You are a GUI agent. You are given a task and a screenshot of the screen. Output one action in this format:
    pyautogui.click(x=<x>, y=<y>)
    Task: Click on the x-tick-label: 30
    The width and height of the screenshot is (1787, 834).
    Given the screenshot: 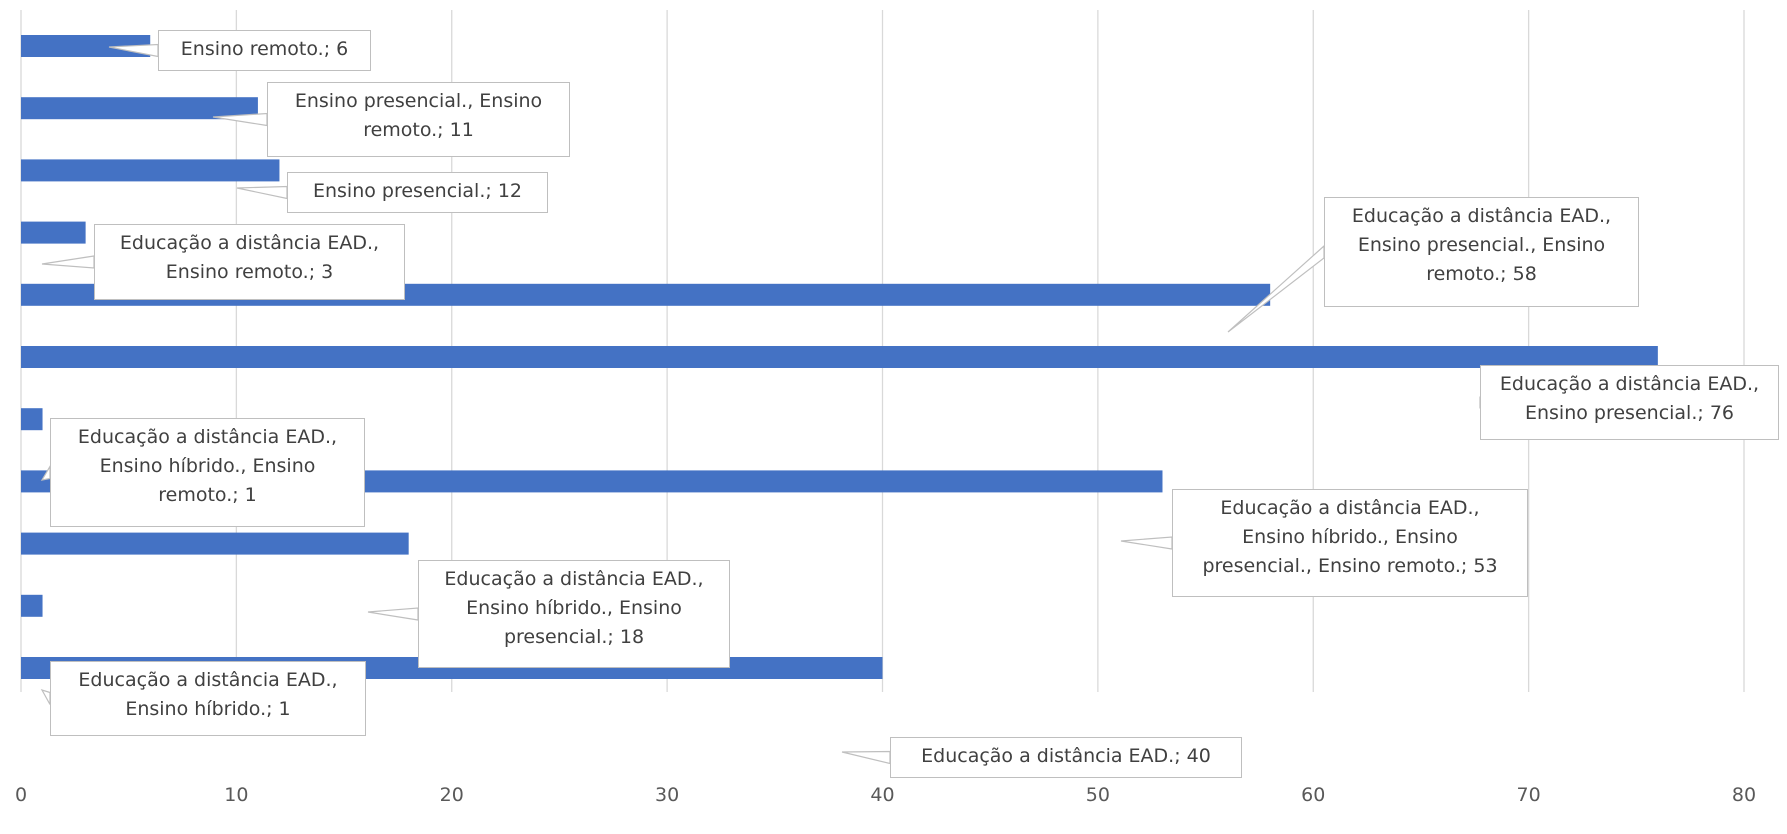 What is the action you would take?
    pyautogui.click(x=667, y=795)
    